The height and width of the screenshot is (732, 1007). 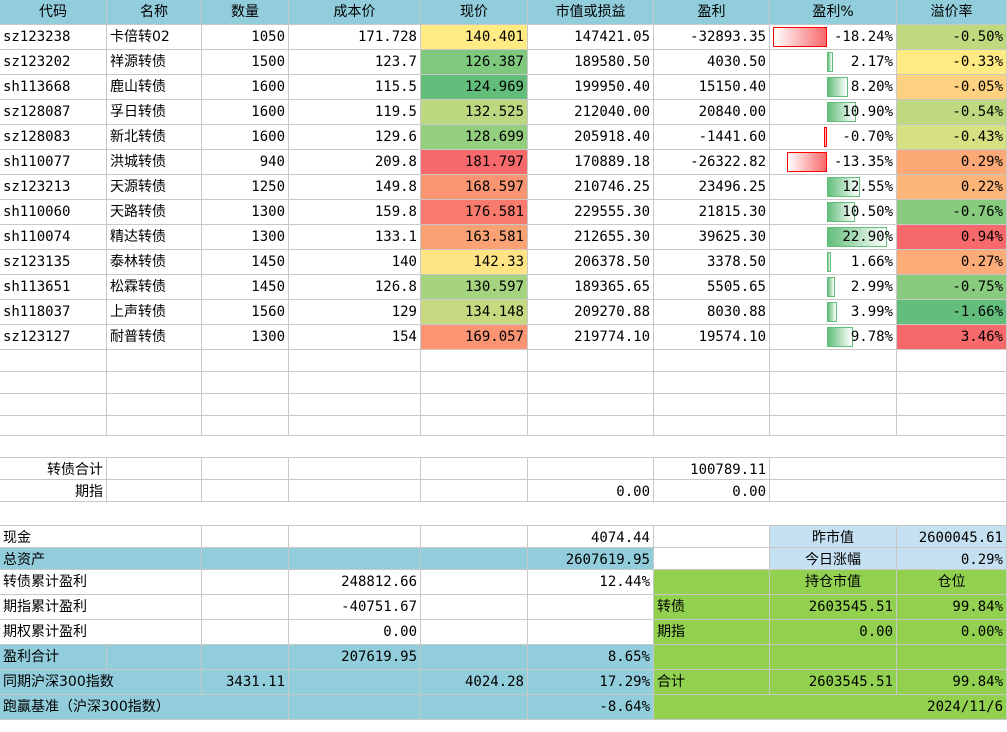 What do you see at coordinates (833, 12) in the screenshot?
I see `header-profit-pct: 盈利%` at bounding box center [833, 12].